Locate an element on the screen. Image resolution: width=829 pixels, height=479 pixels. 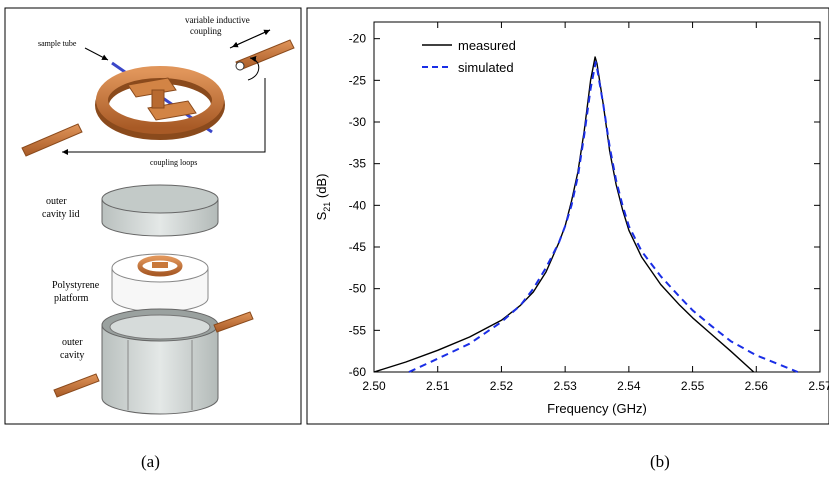
cavity-coupling-rod-right is located at coordinates (233, 322).